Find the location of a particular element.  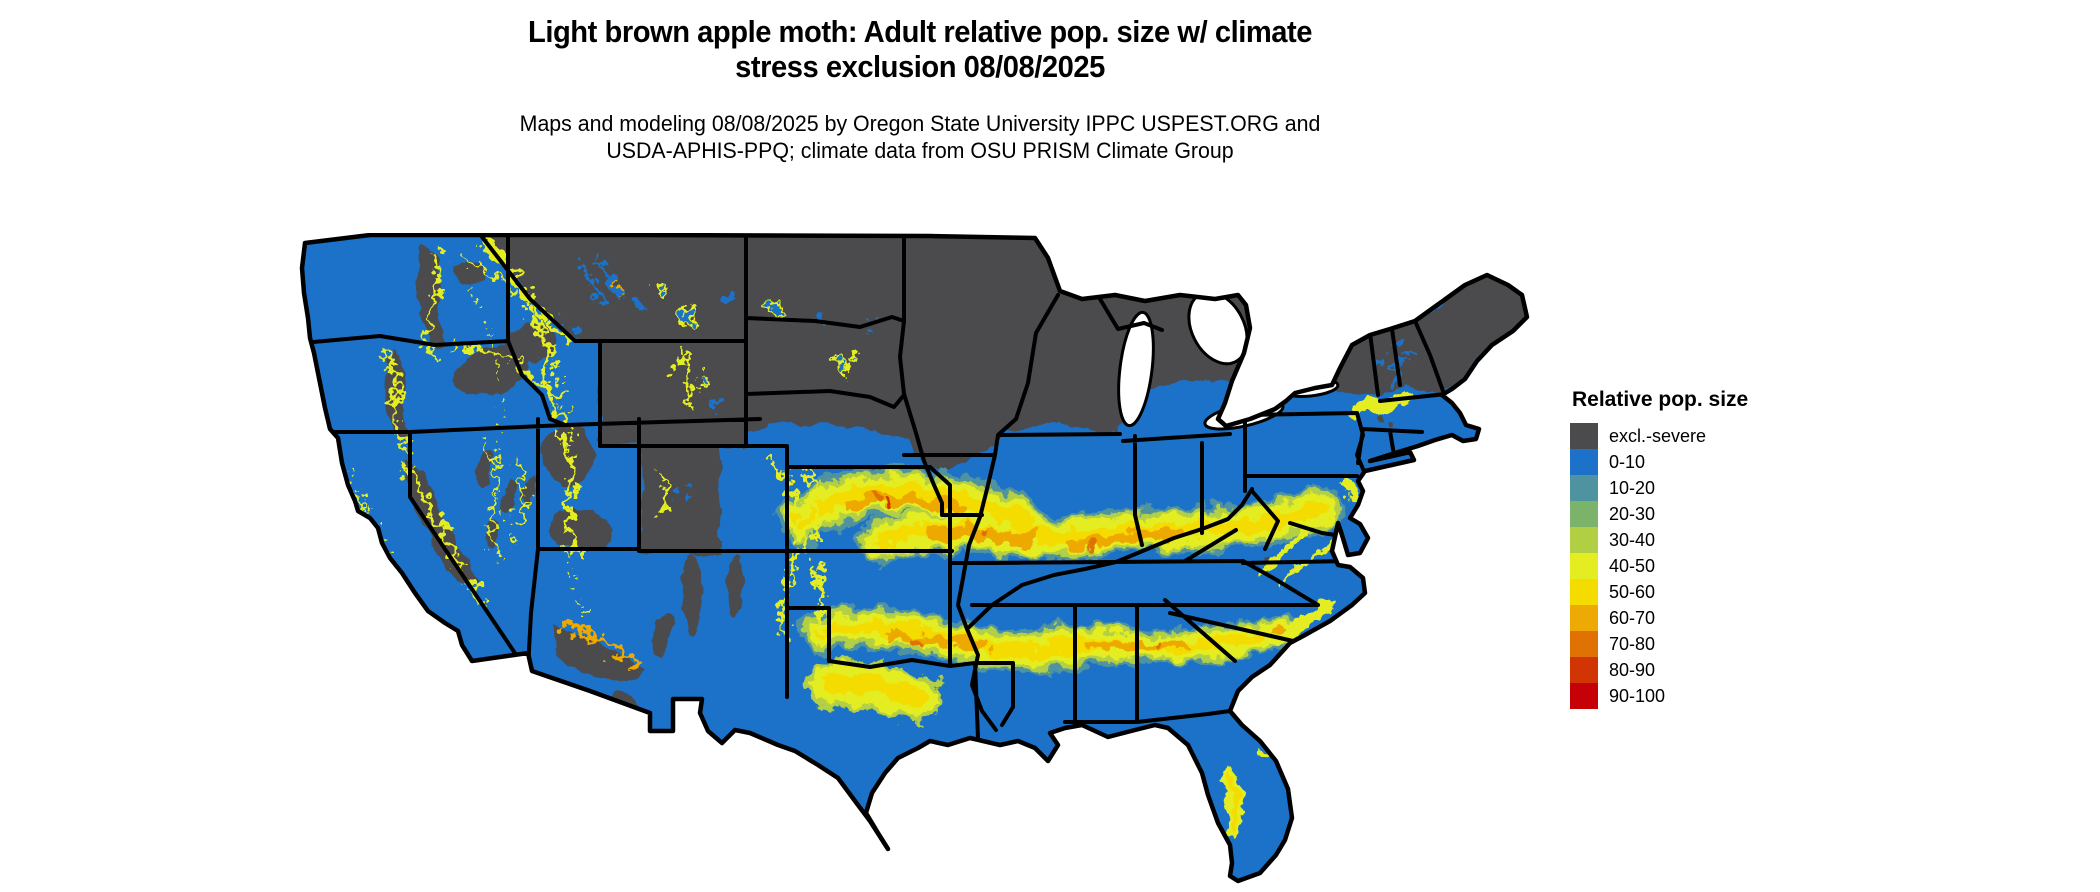

legend-label: 40-50 is located at coordinates (1632, 565).